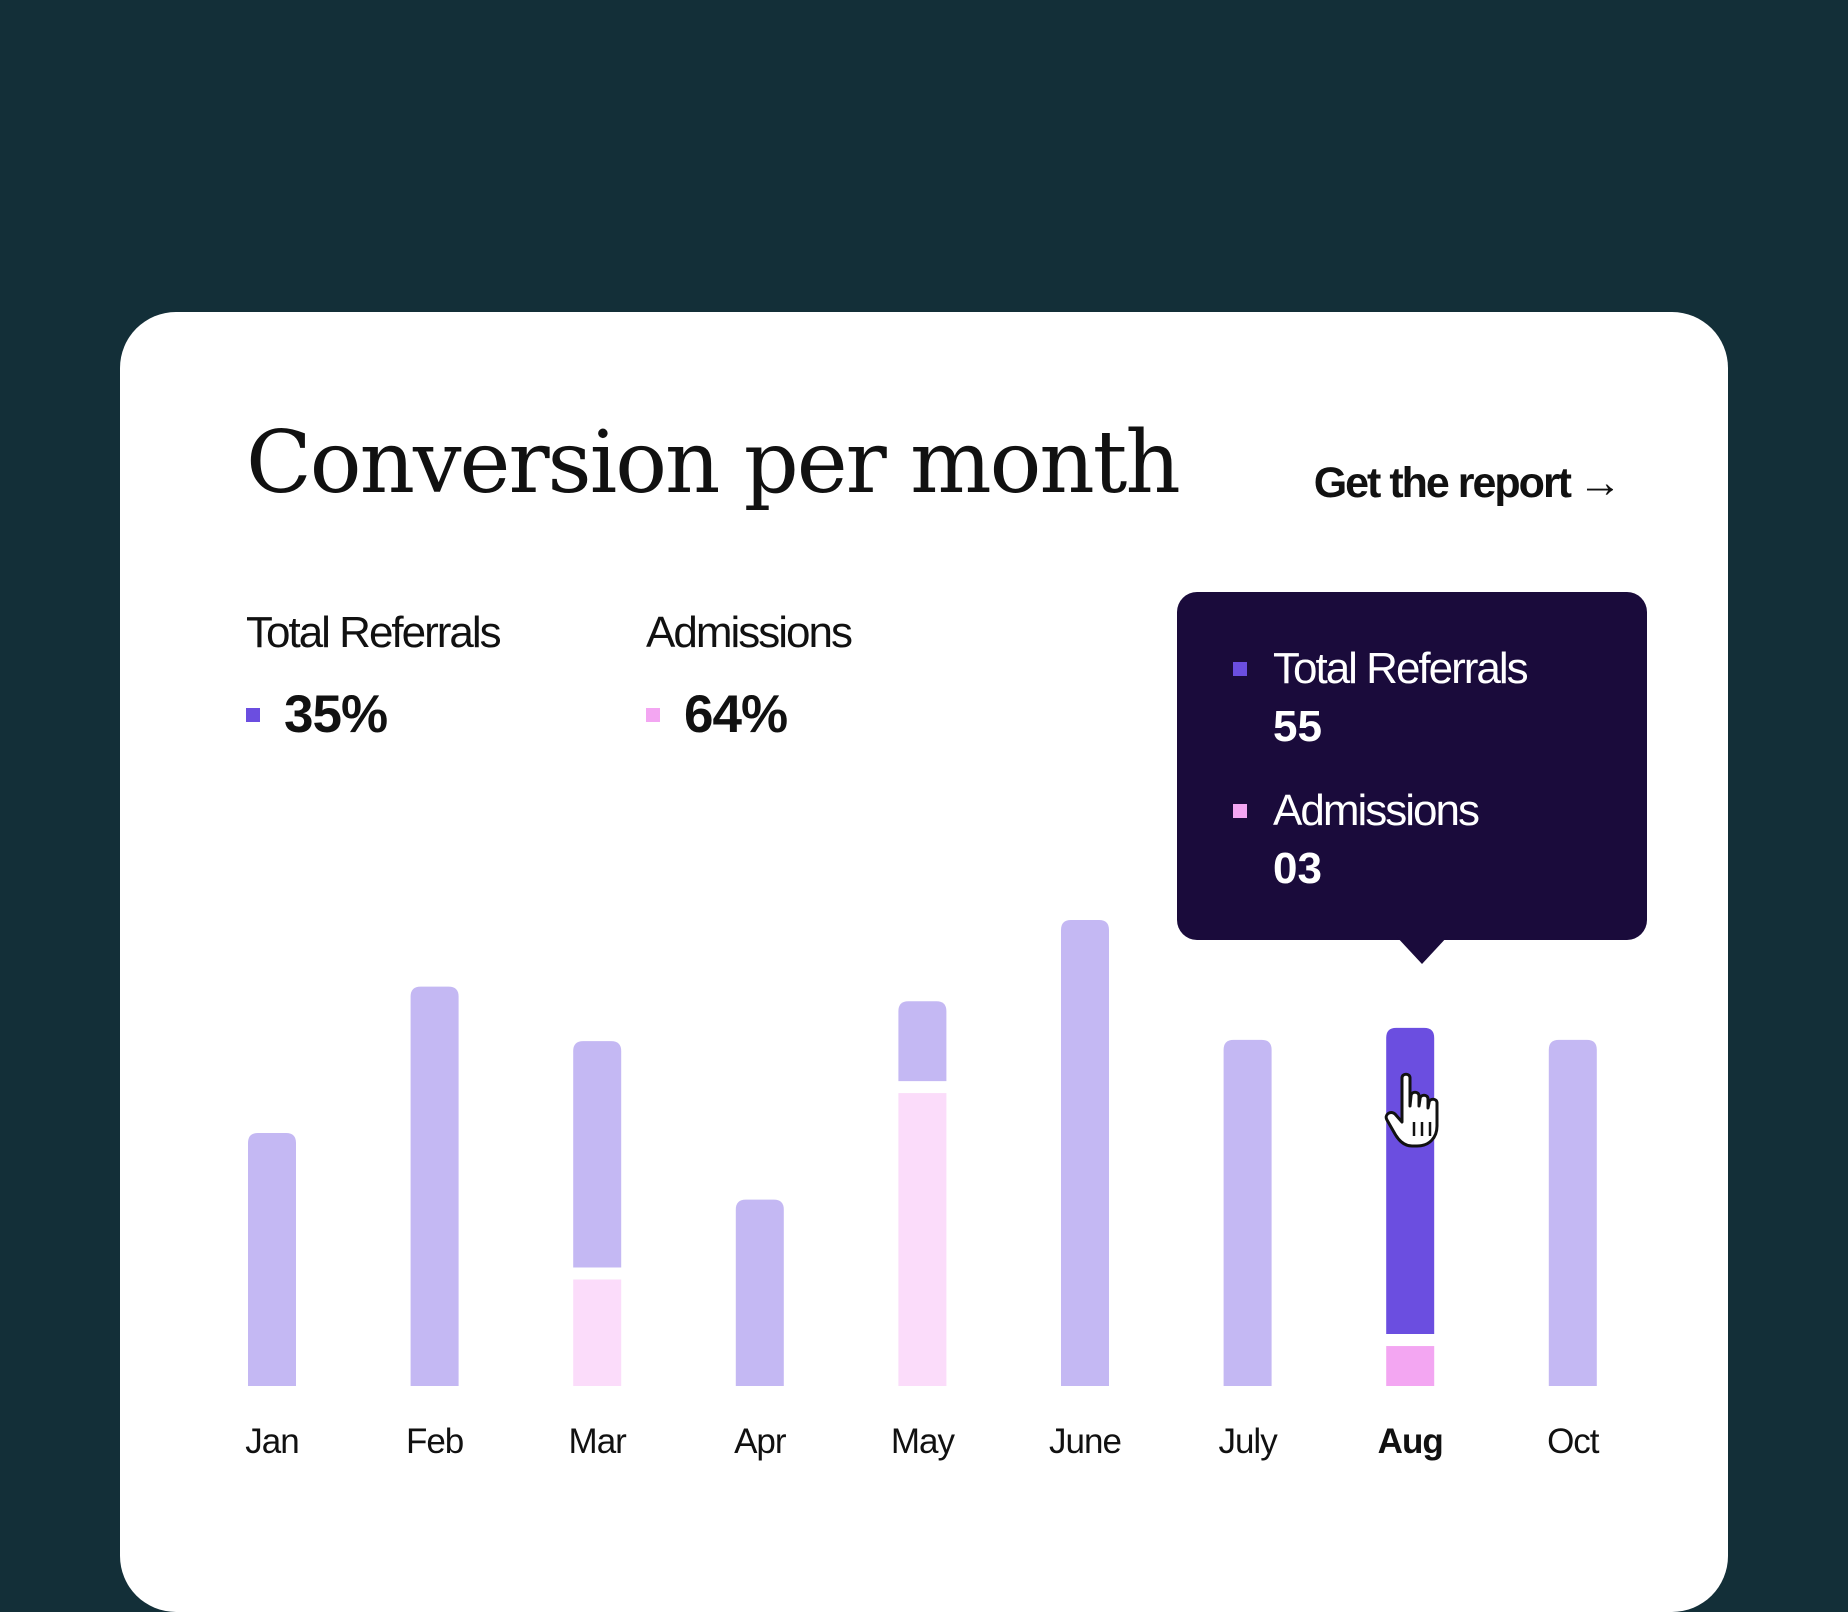  What do you see at coordinates (1085, 1153) in the screenshot?
I see `bar-referrals-june` at bounding box center [1085, 1153].